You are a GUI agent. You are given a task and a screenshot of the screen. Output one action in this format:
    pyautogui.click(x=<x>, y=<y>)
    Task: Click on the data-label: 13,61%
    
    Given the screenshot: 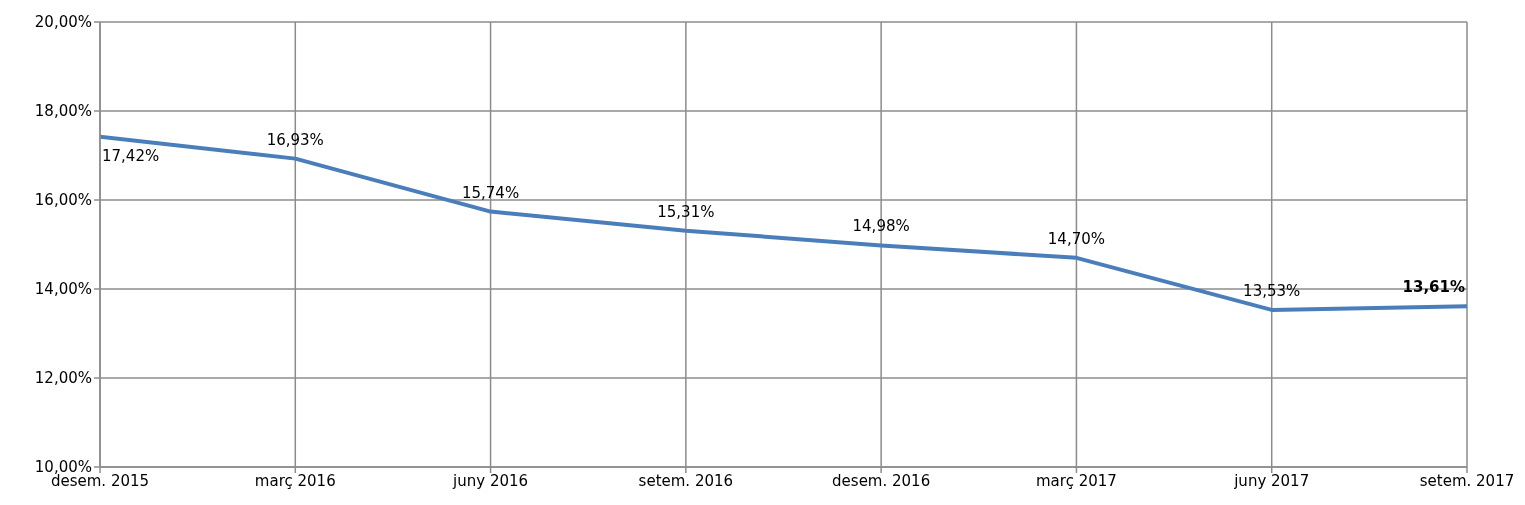 What is the action you would take?
    pyautogui.click(x=1433, y=287)
    